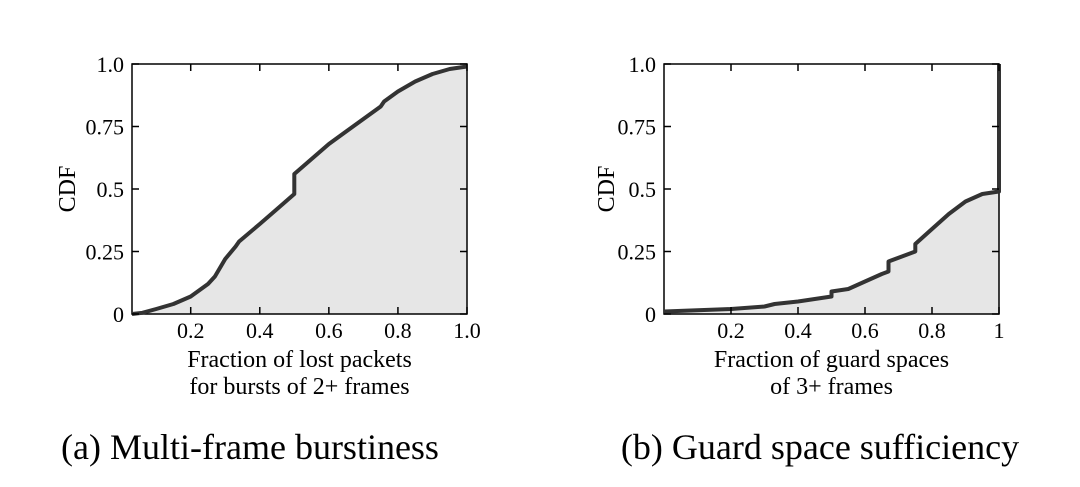 The width and height of the screenshot is (1080, 487). Describe the element at coordinates (831, 360) in the screenshot. I see `x-axis-label-line: Fraction of guard spaces` at that location.